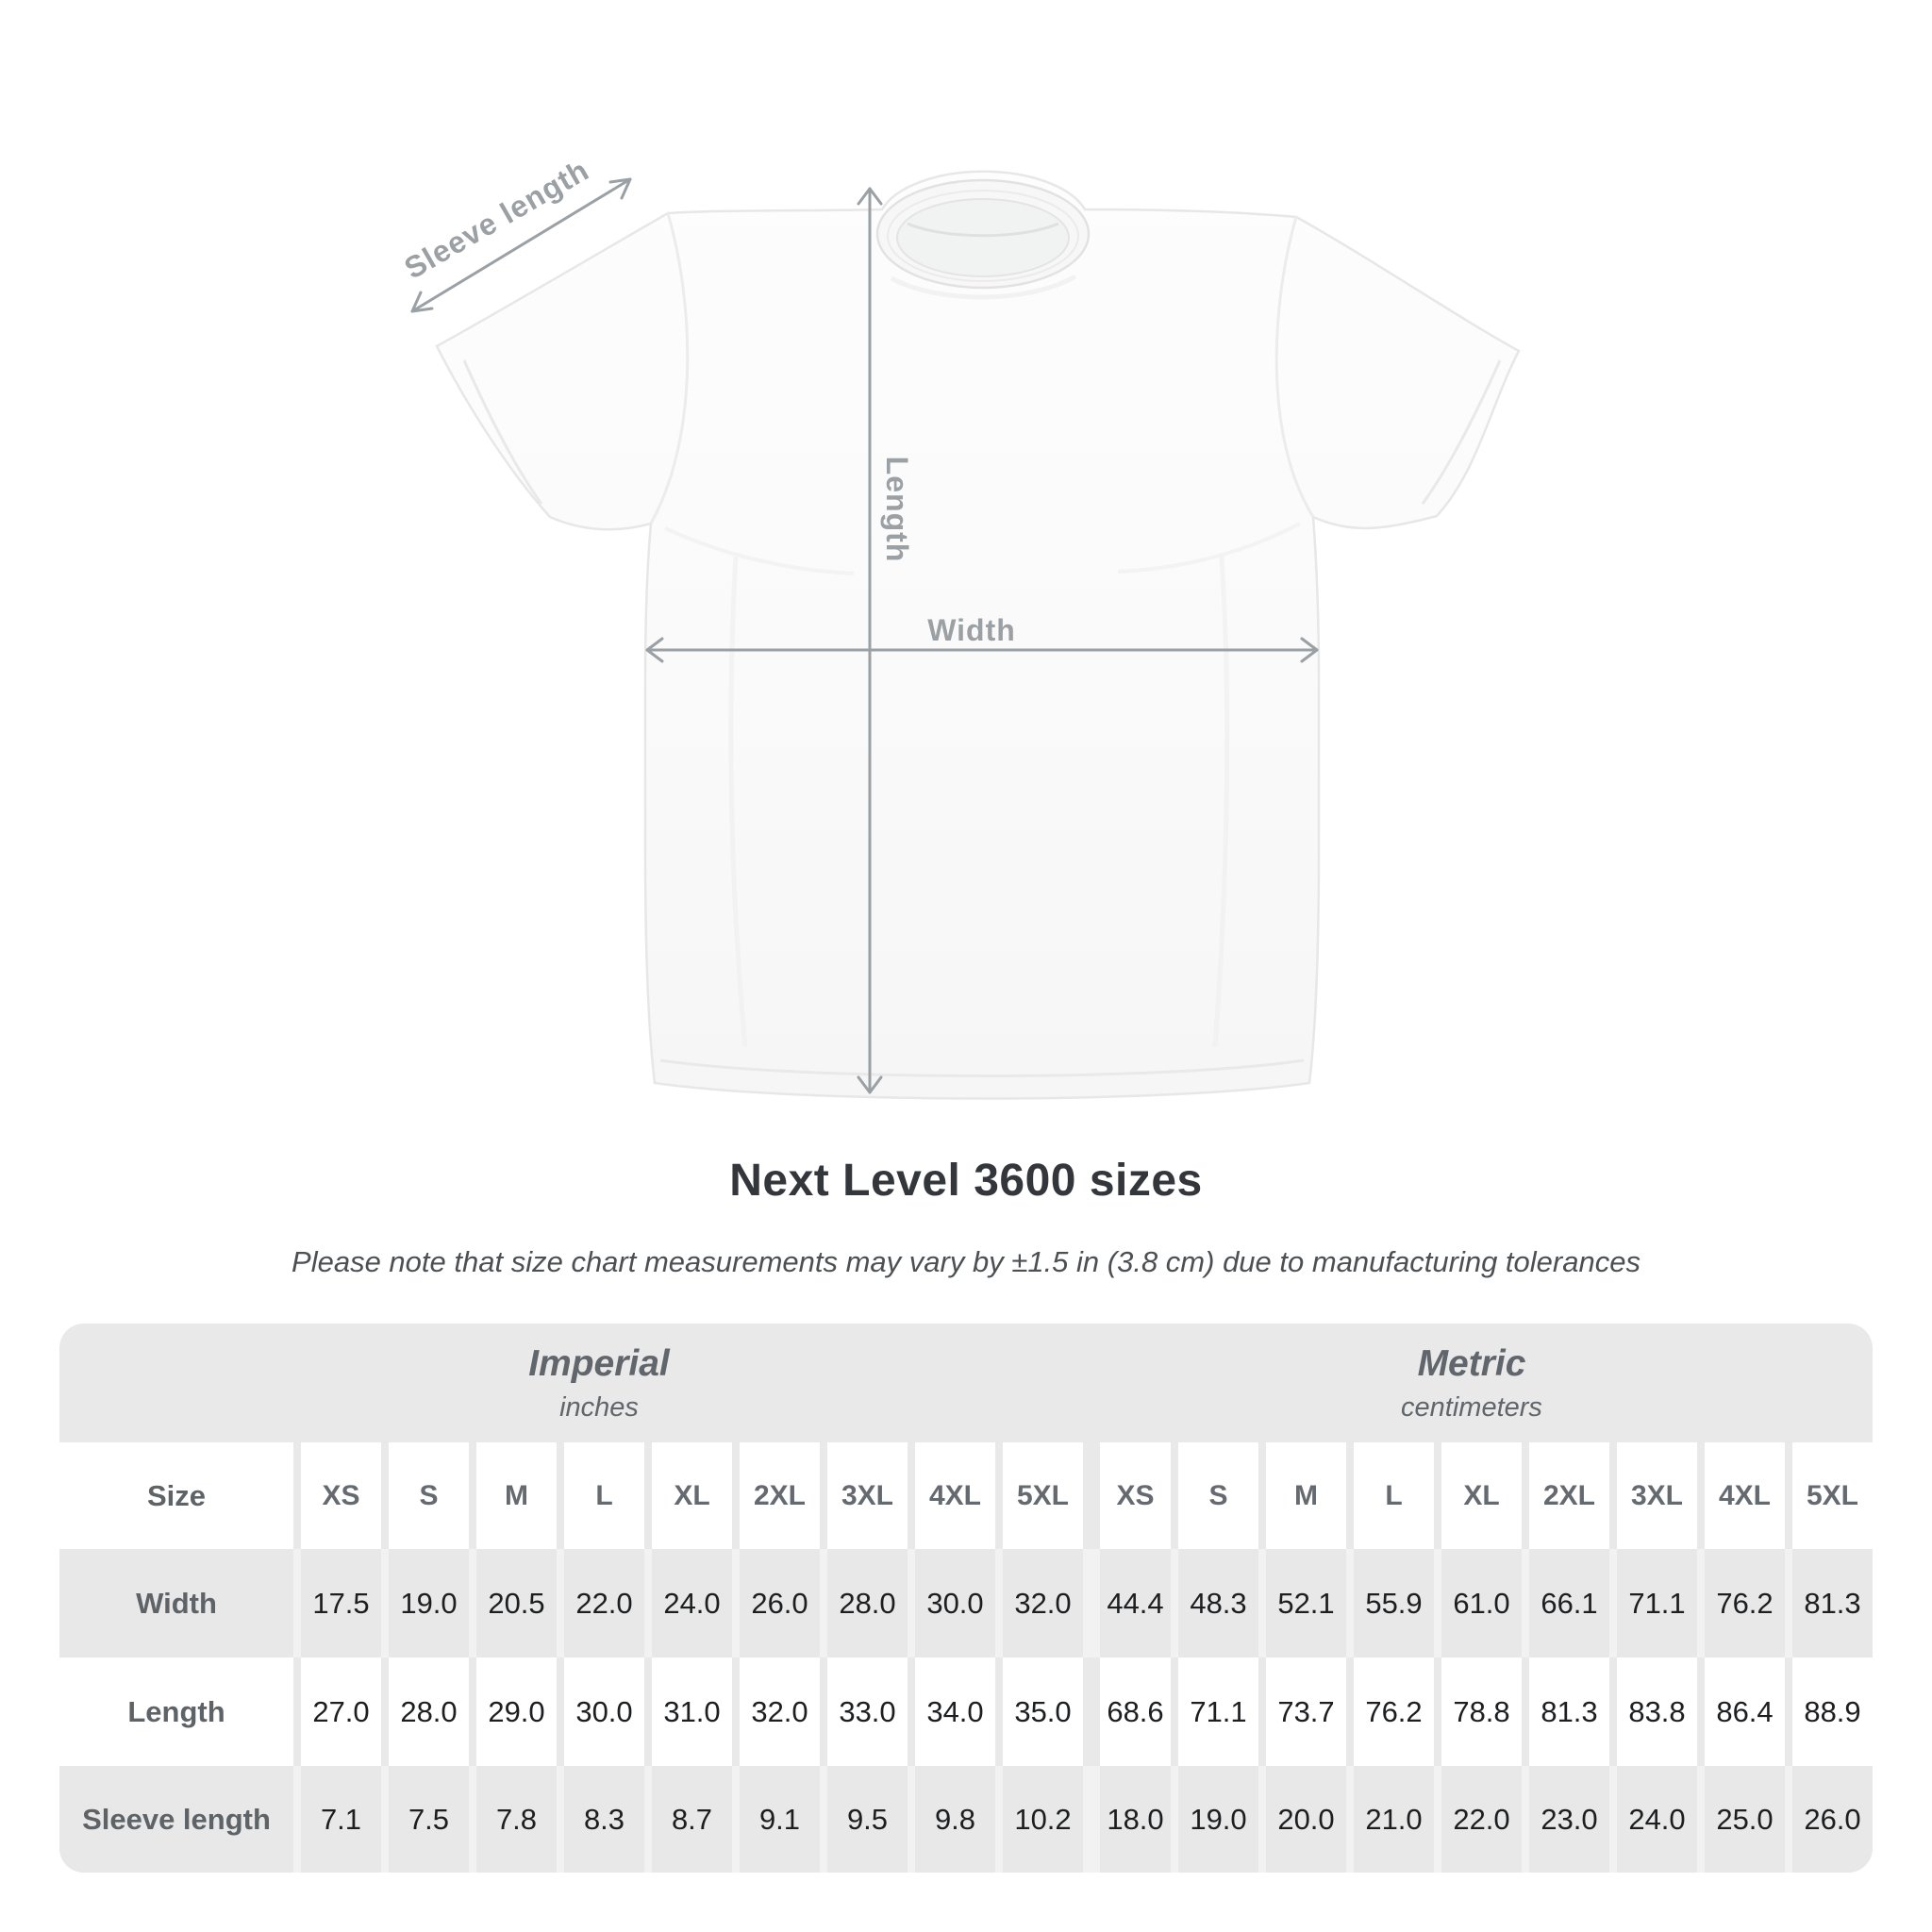 The height and width of the screenshot is (1932, 1932). What do you see at coordinates (688, 1819) in the screenshot?
I see `table-cell: 8.7` at bounding box center [688, 1819].